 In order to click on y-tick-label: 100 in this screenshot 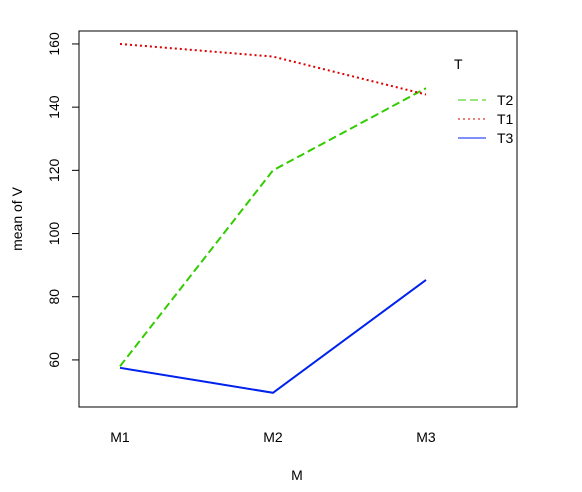, I will do `click(54, 234)`.